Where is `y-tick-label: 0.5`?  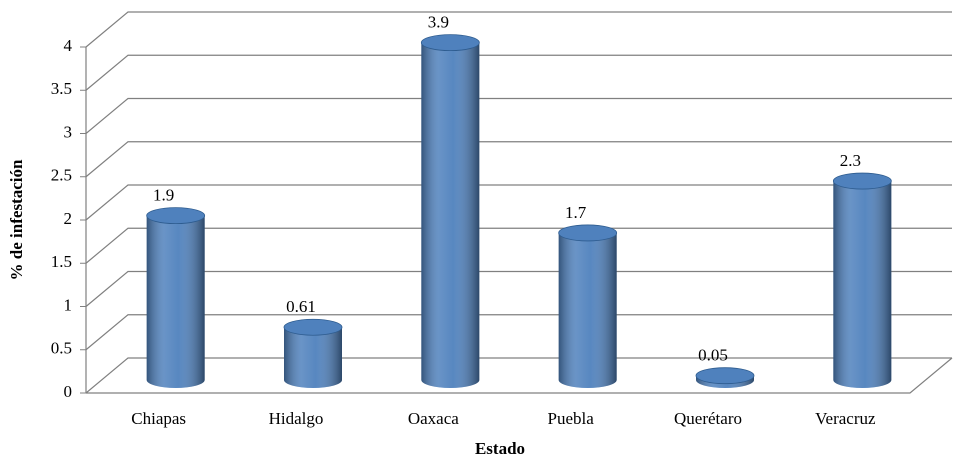 y-tick-label: 0.5 is located at coordinates (61, 348).